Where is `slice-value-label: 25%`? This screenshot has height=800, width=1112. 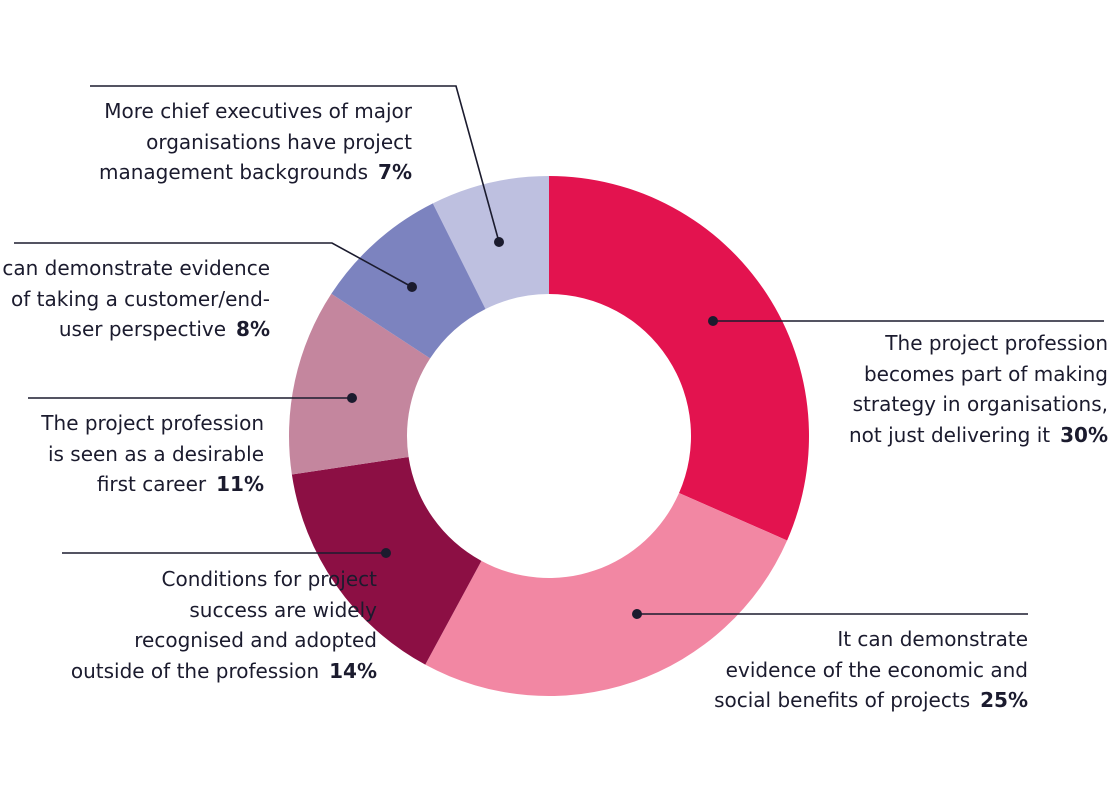 slice-value-label: 25% is located at coordinates (1004, 700).